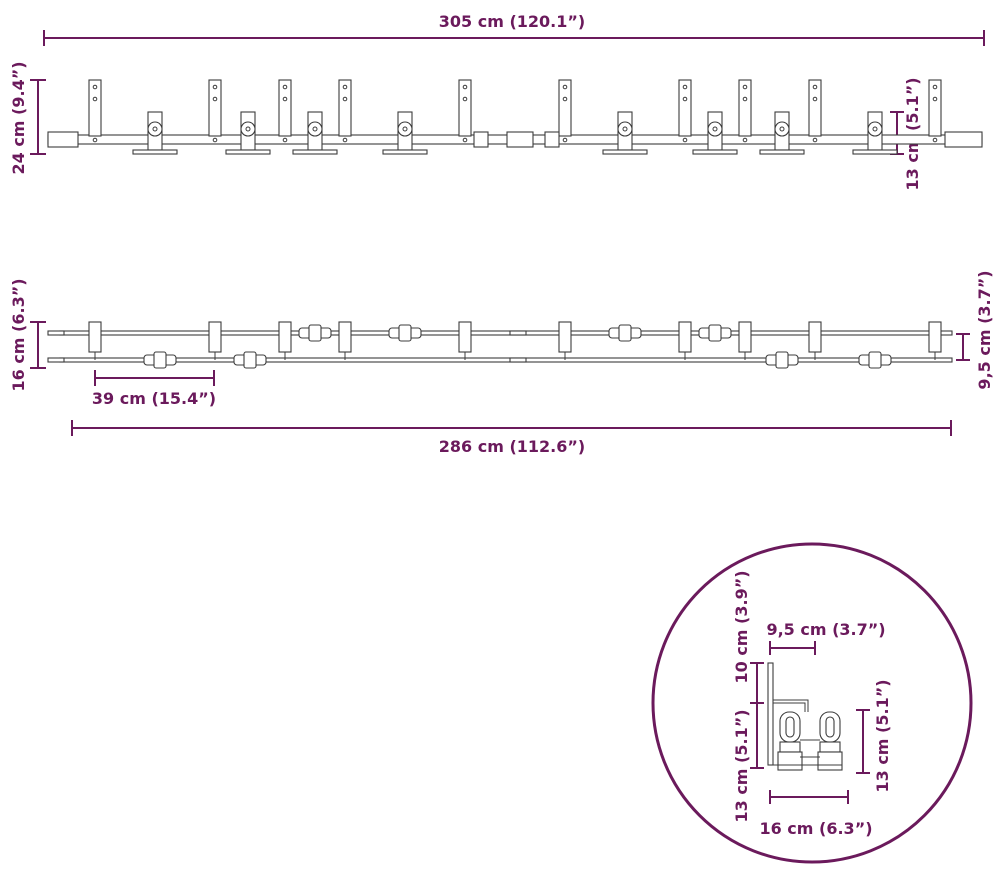 The width and height of the screenshot is (1000, 875). What do you see at coordinates (506, 360) in the screenshot?
I see `top-rail-lower` at bounding box center [506, 360].